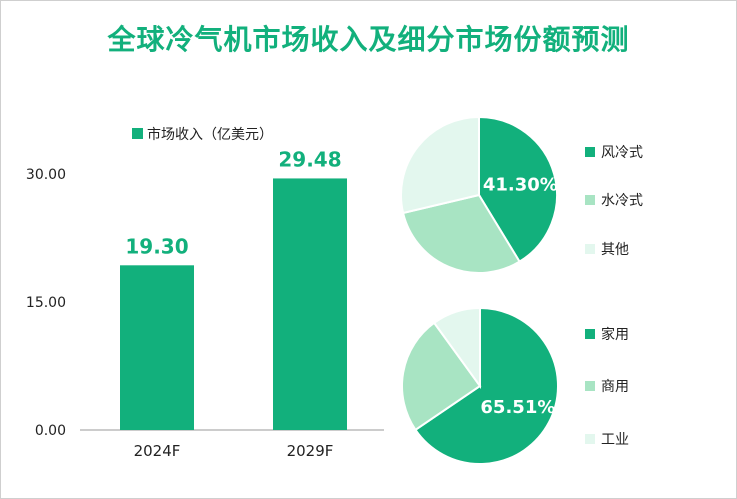 This screenshot has width=737, height=499. I want to click on pie1-legend-label-2: 其他, so click(615, 250).